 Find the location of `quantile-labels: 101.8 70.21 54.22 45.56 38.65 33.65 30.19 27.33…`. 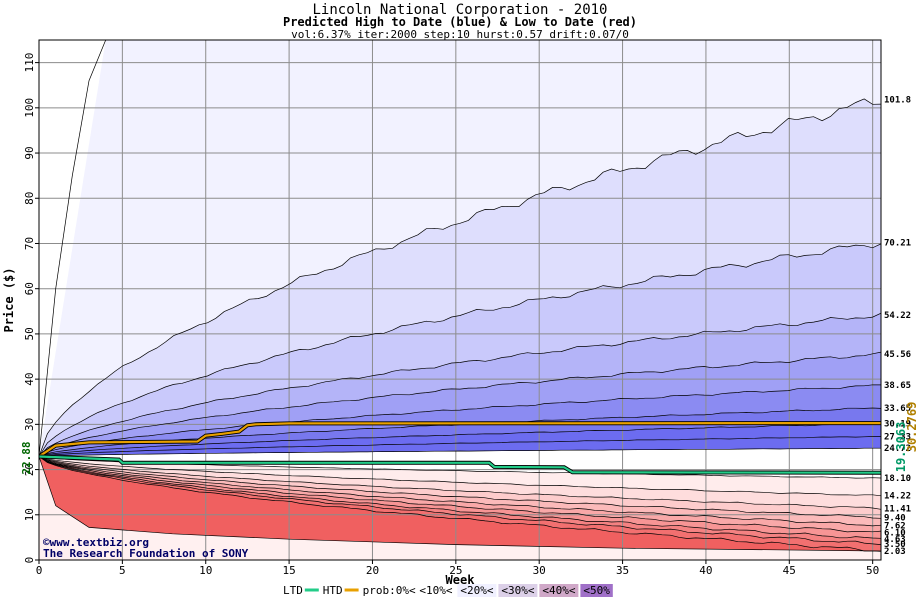

quantile-labels: 101.8 70.21 54.22 45.56 38.65 33.65 30.19 27.33… is located at coordinates (897, 326).